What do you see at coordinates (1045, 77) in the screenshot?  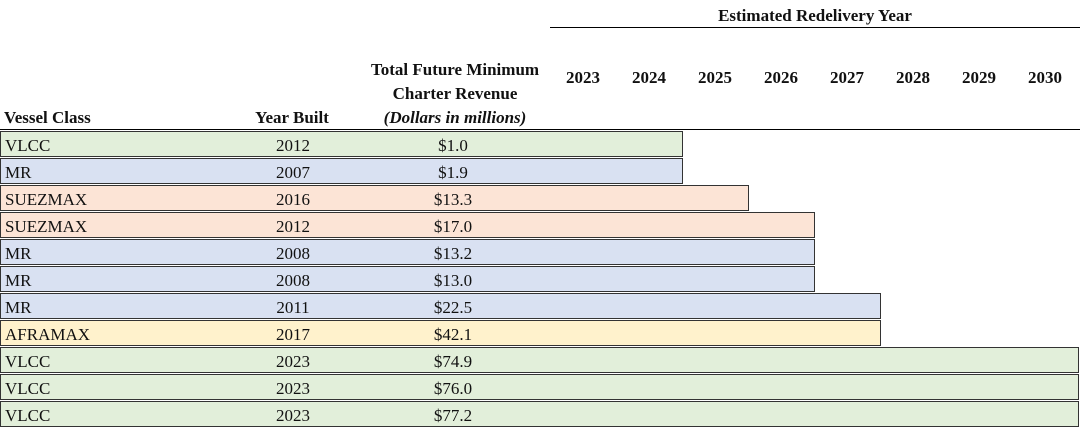 I see `year-header-2030: 2030` at bounding box center [1045, 77].